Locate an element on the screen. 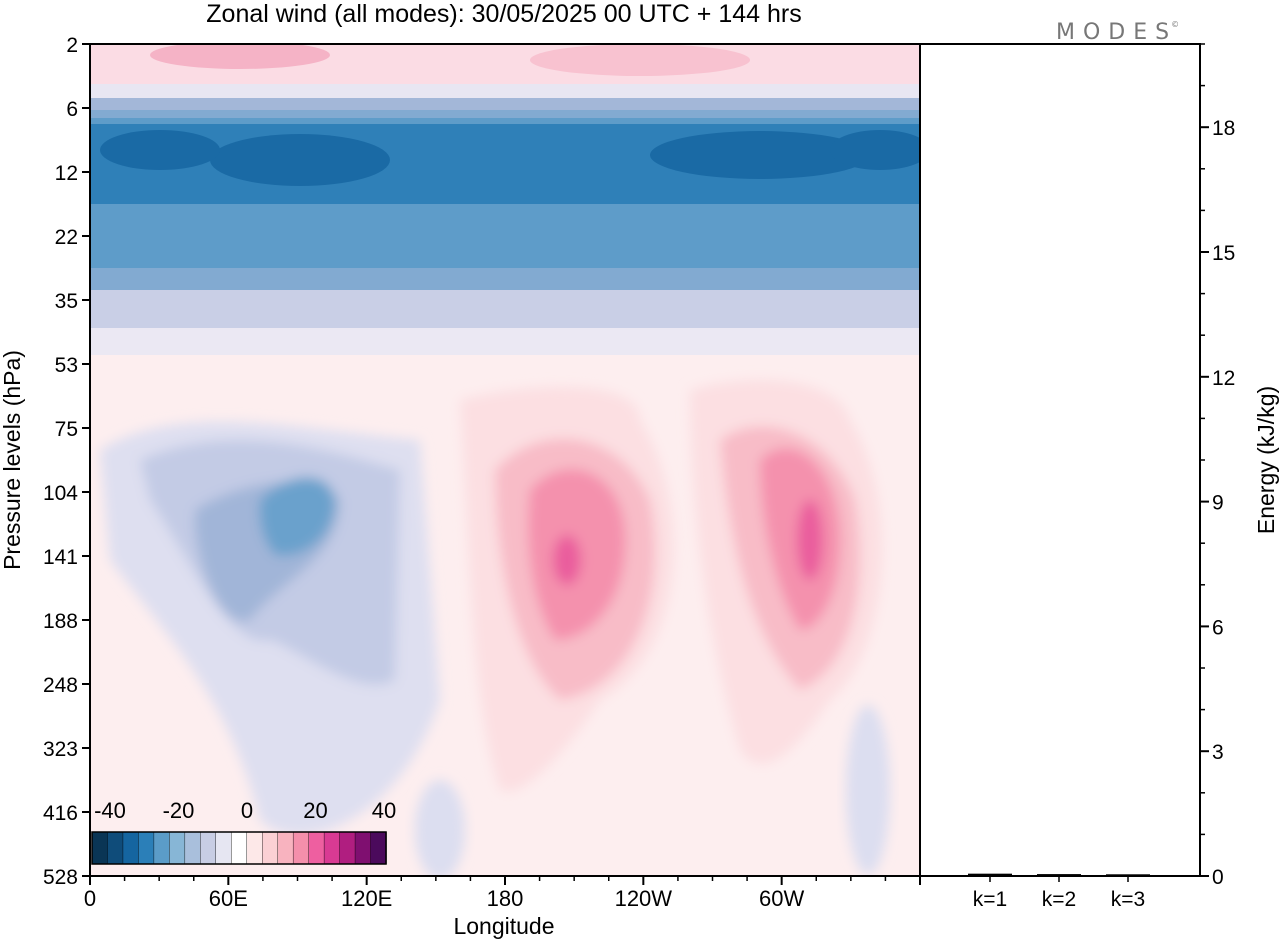 The image size is (1280, 942). y-tick-label: 35 is located at coordinates (66, 301).